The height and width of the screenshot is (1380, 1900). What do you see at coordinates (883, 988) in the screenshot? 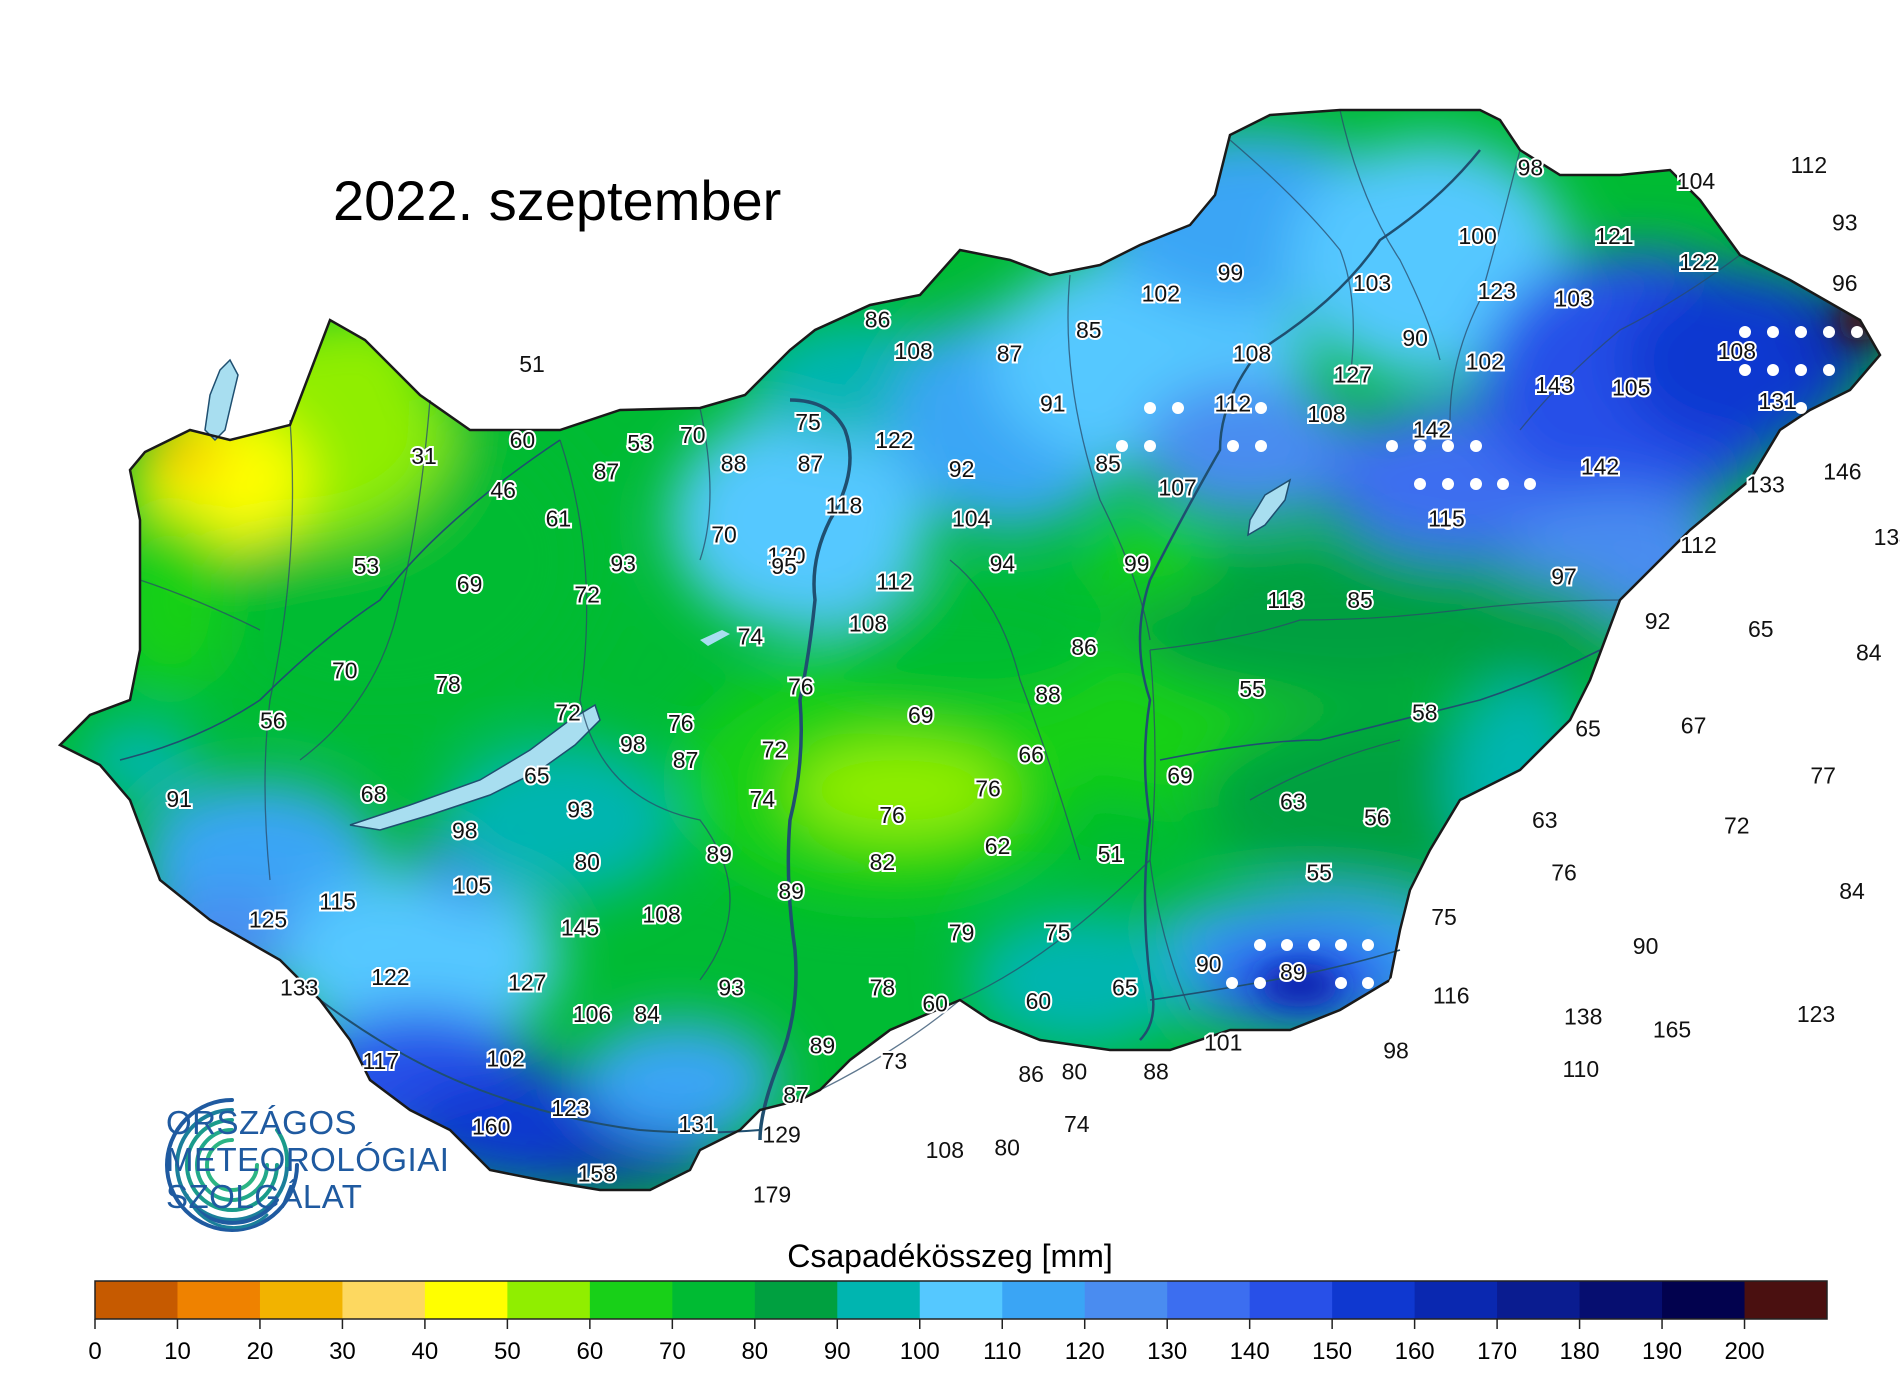
I see `station-value: 78` at bounding box center [883, 988].